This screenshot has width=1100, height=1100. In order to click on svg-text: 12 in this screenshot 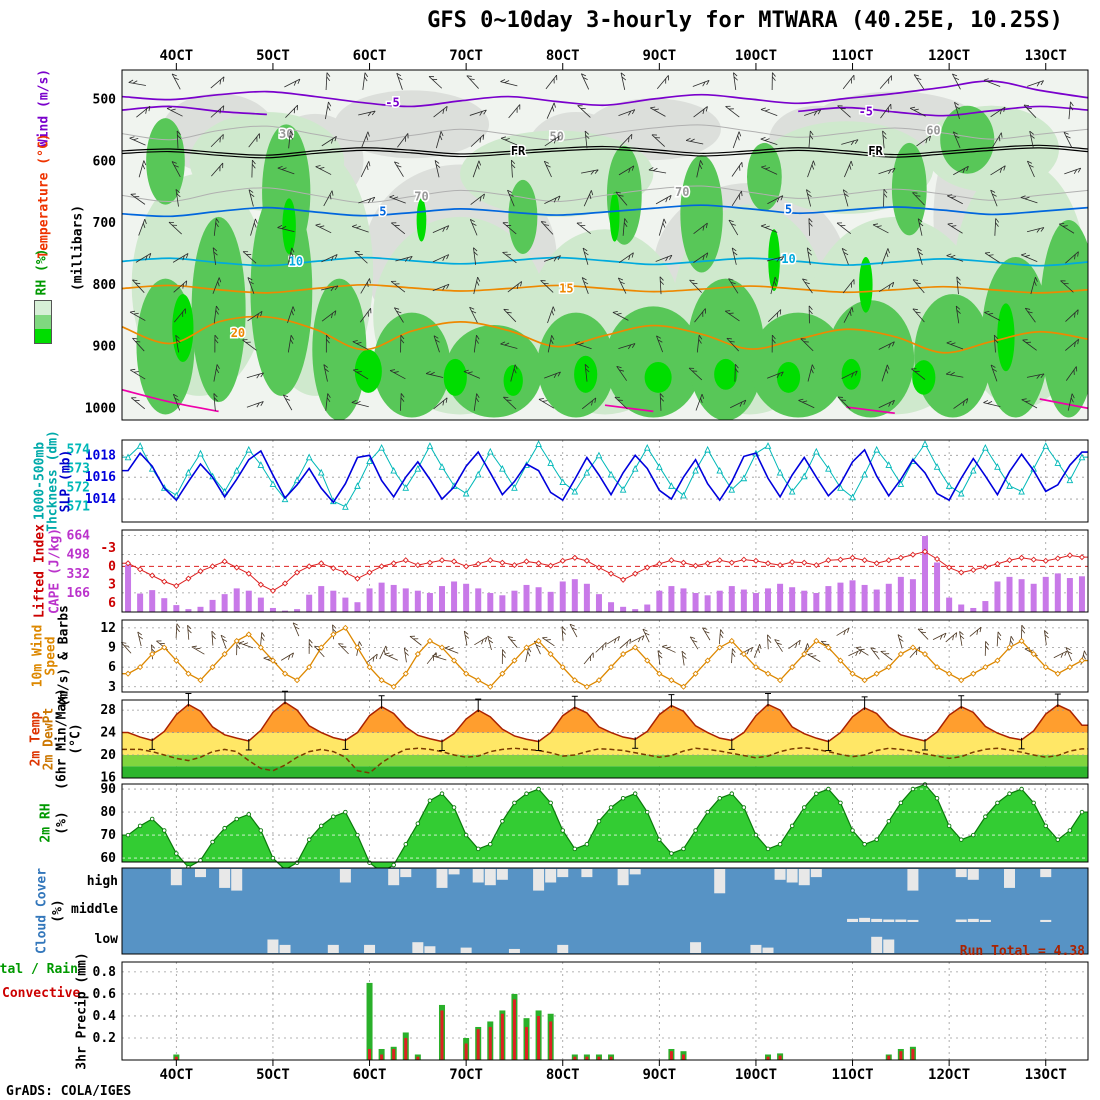, I will do `click(108, 628)`.